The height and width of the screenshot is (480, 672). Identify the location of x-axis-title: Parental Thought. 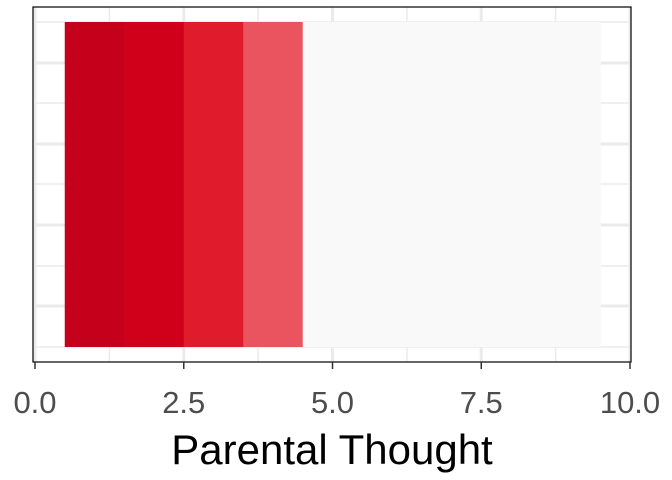
(332, 449).